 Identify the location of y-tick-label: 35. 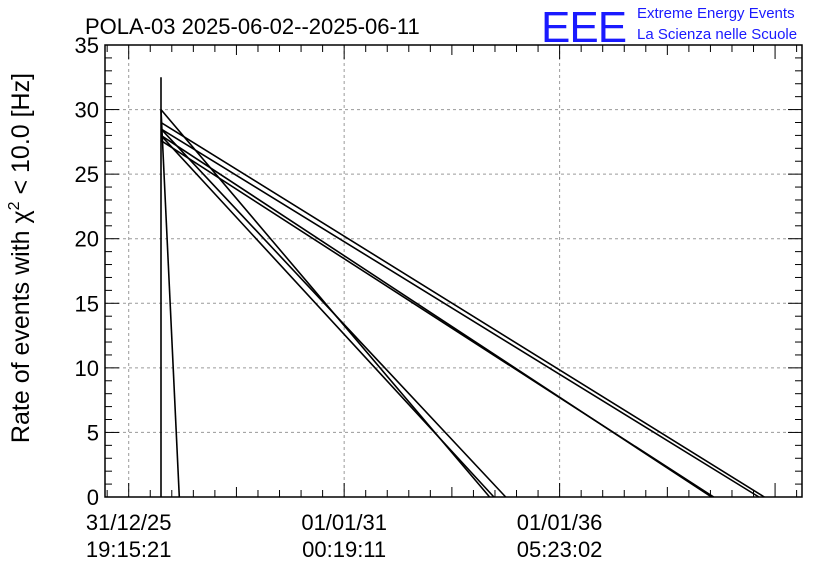
(87, 45).